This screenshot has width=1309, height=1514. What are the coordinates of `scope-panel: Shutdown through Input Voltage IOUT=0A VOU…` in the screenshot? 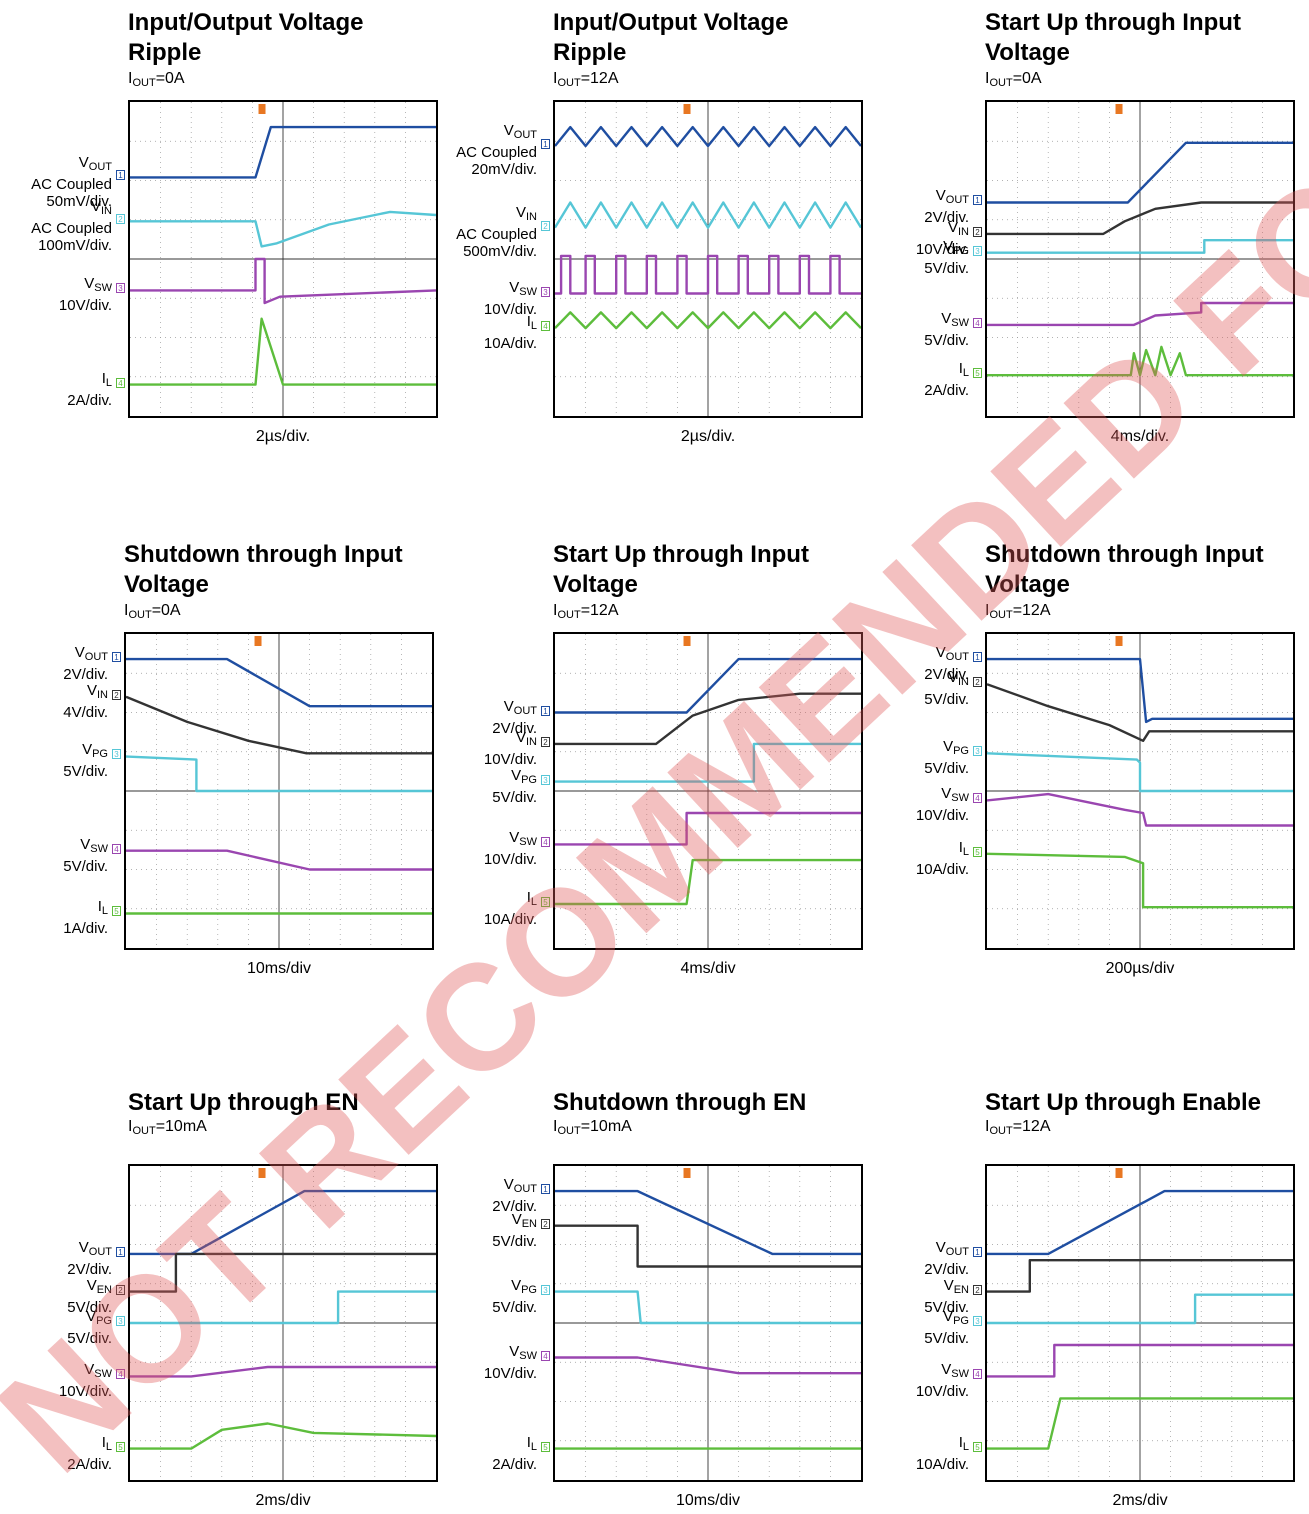 It's located at (308, 758).